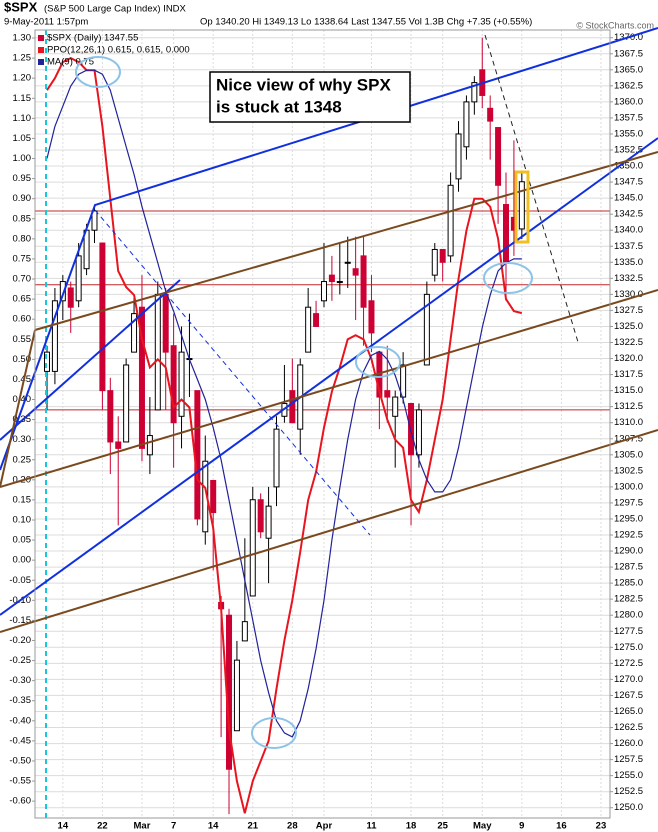  I want to click on y2-tick-label: -0.55, so click(20, 781).